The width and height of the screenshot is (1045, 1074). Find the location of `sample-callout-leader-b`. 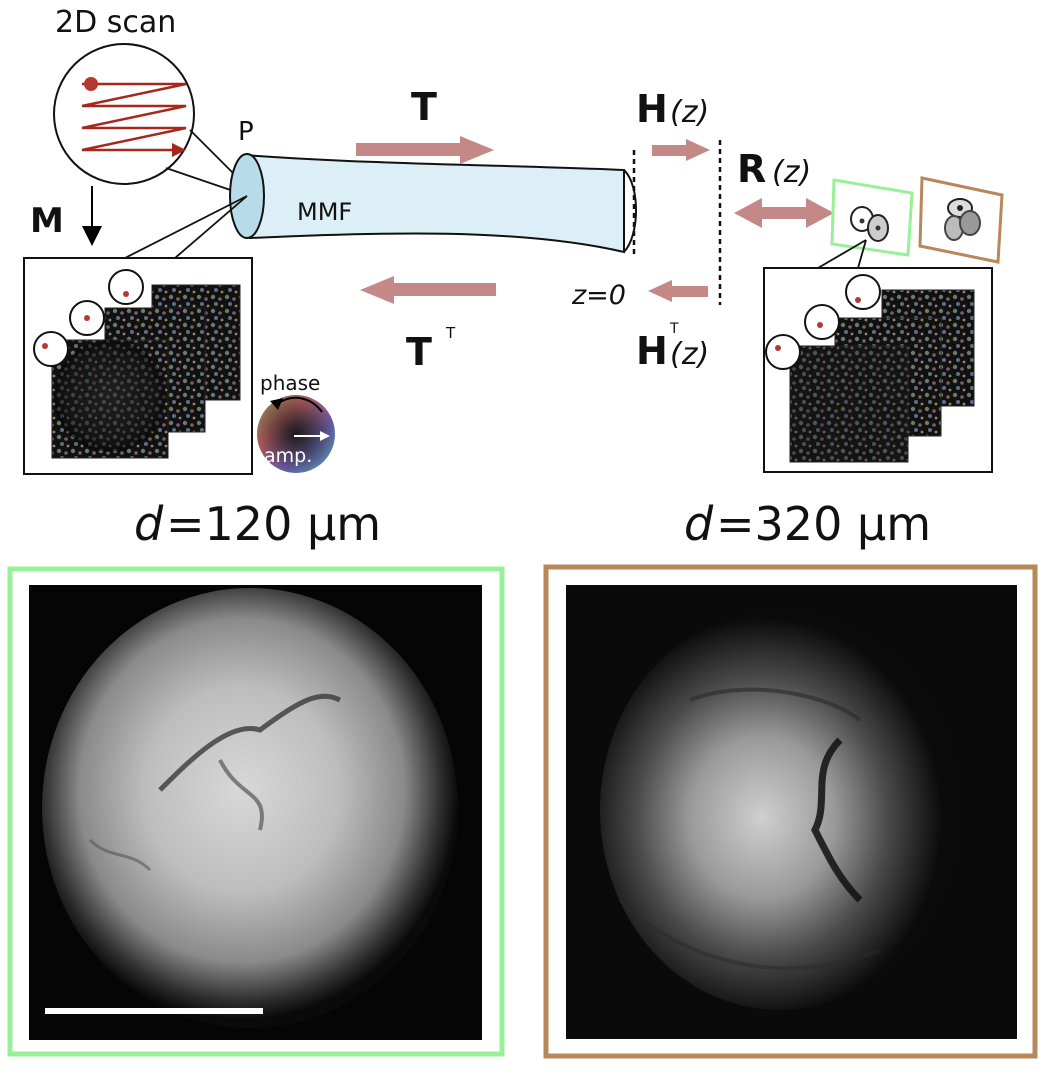

sample-callout-leader-b is located at coordinates (862, 254).